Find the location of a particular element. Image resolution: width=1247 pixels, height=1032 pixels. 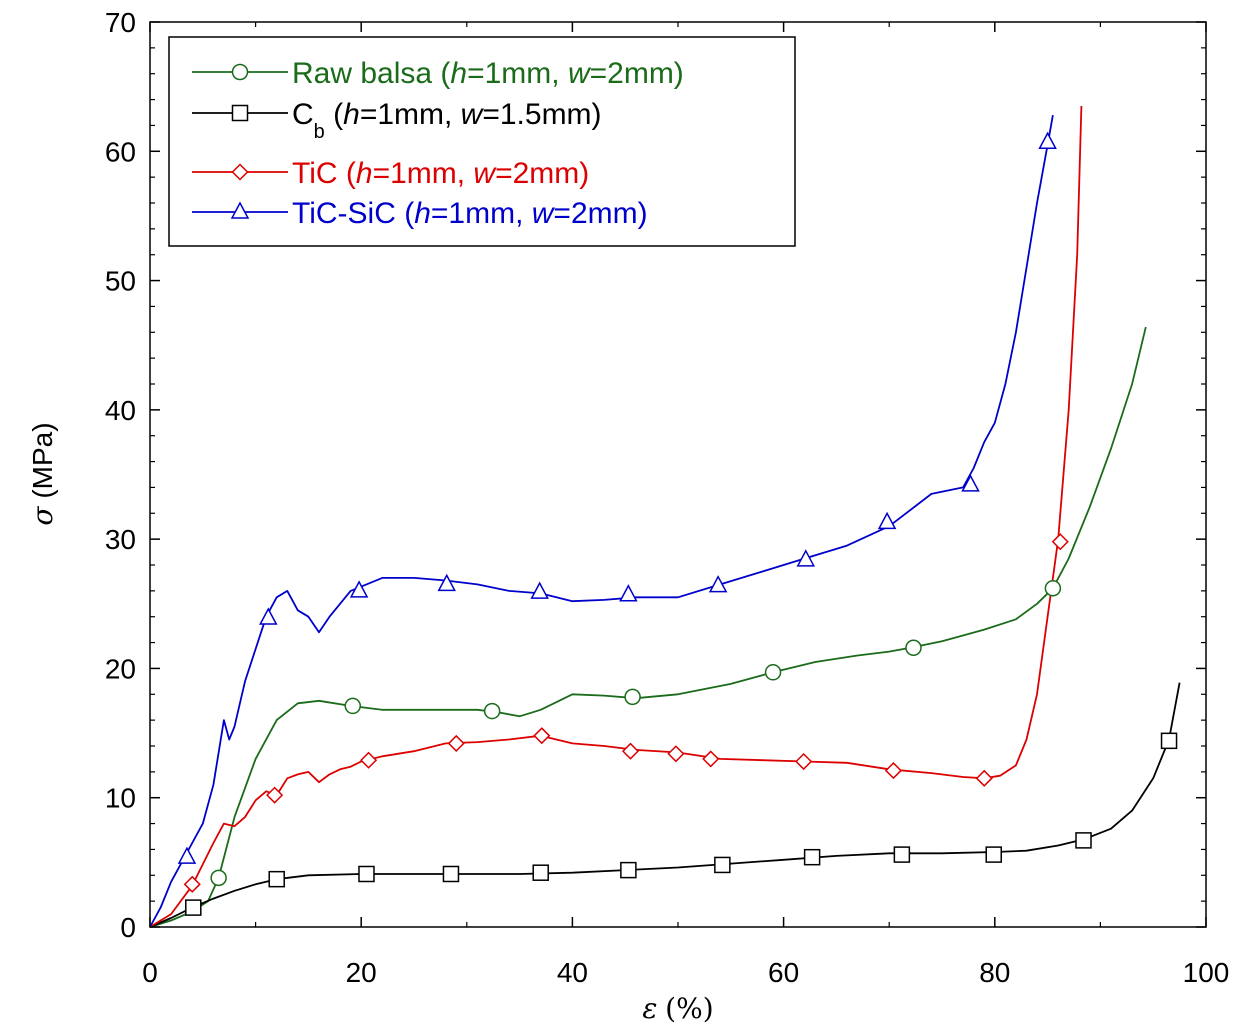

legend-label-raw-balsa: Raw balsa (h=1mm, w=2mm) is located at coordinates (488, 73).